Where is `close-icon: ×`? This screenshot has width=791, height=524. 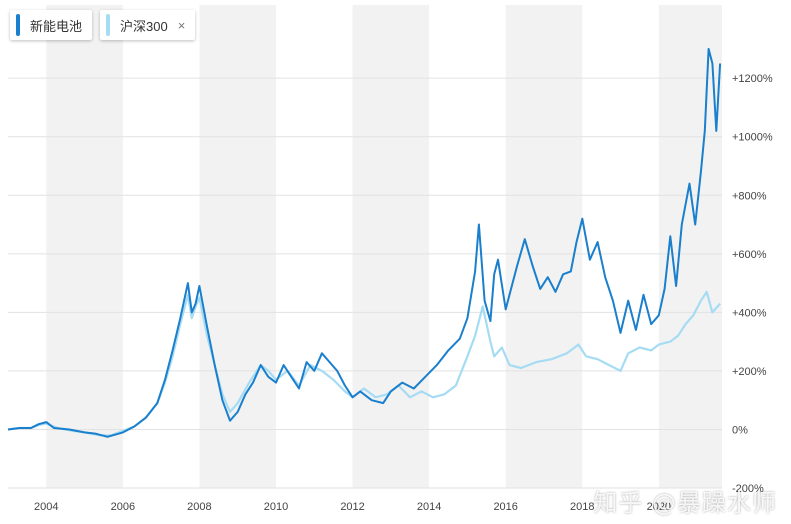
close-icon: × is located at coordinates (181, 25).